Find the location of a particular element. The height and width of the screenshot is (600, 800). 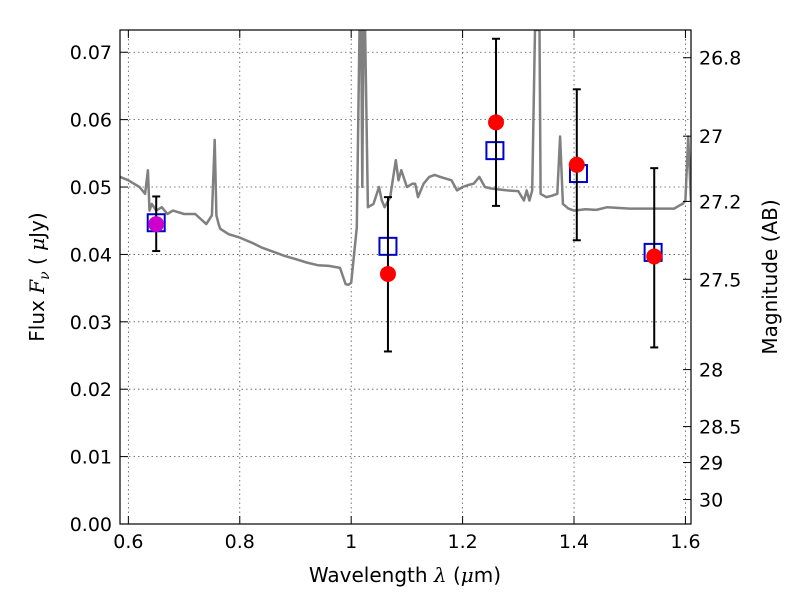

y-tick-label: 0.04 is located at coordinates (91, 255).